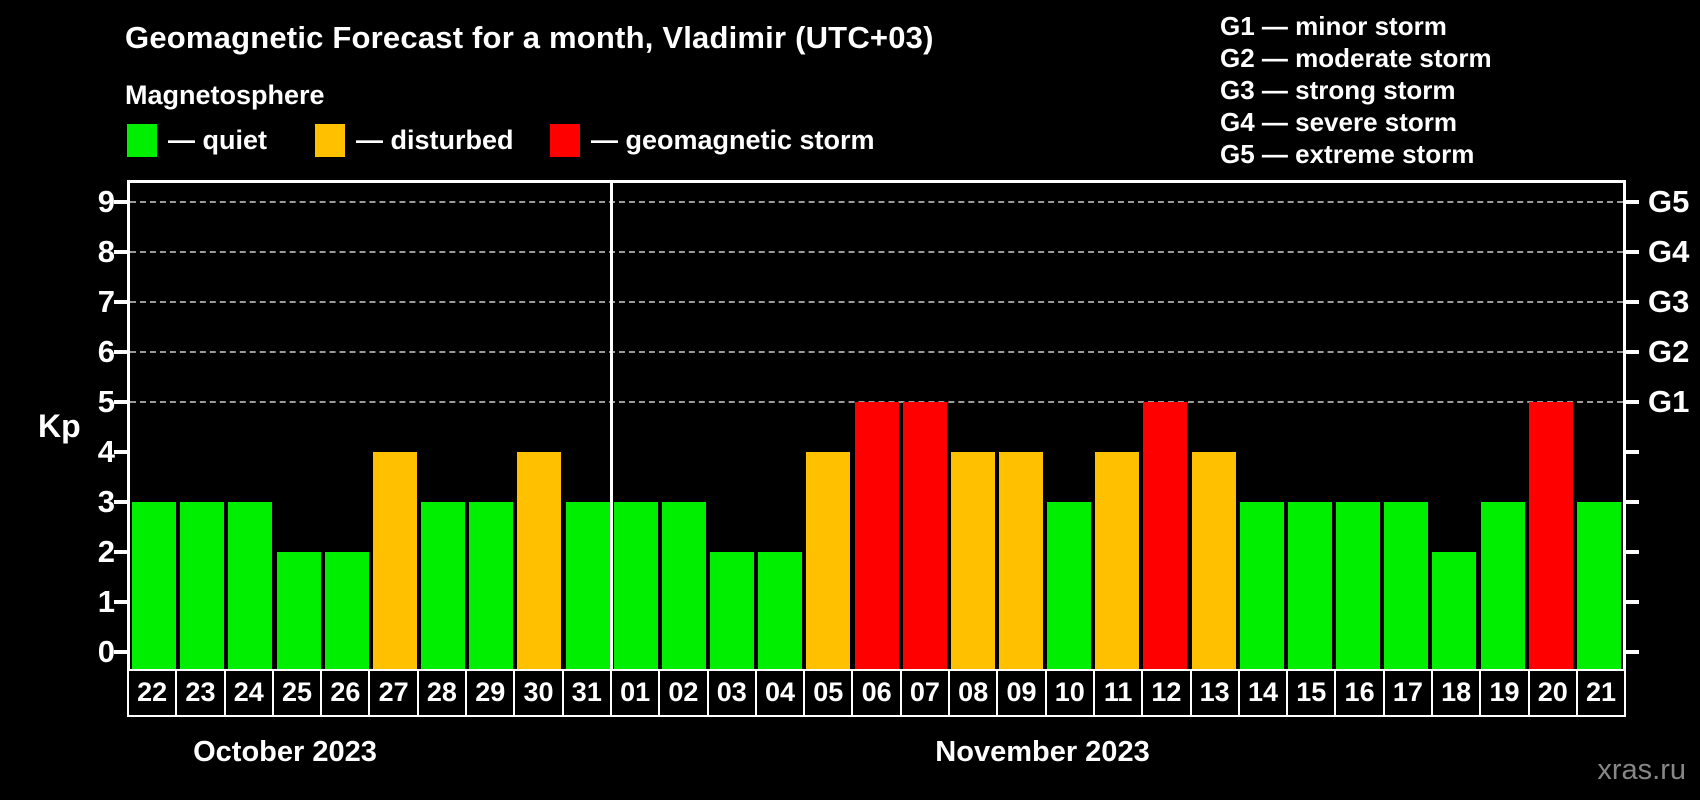 The height and width of the screenshot is (800, 1700). Describe the element at coordinates (1669, 401) in the screenshot. I see `g-level-label-g1: G1` at that location.